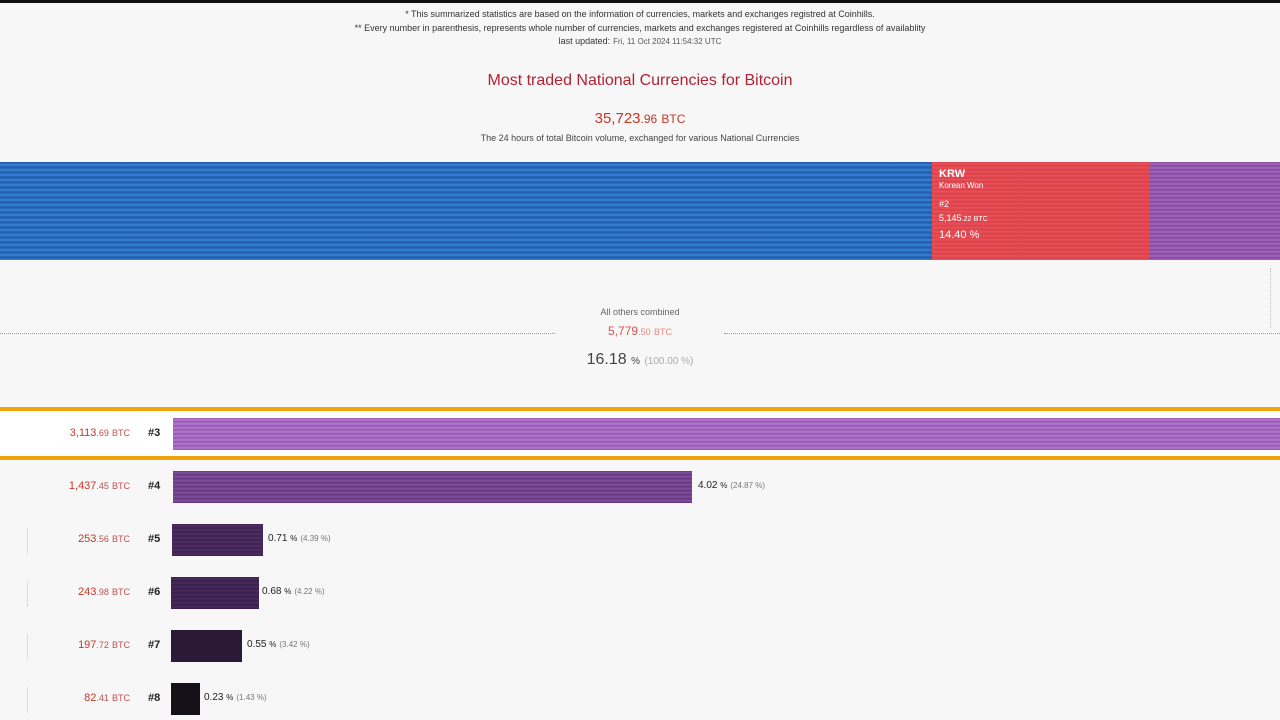 Image resolution: width=1280 pixels, height=720 pixels. I want to click on krw-volume-unit: BTC, so click(980, 219).